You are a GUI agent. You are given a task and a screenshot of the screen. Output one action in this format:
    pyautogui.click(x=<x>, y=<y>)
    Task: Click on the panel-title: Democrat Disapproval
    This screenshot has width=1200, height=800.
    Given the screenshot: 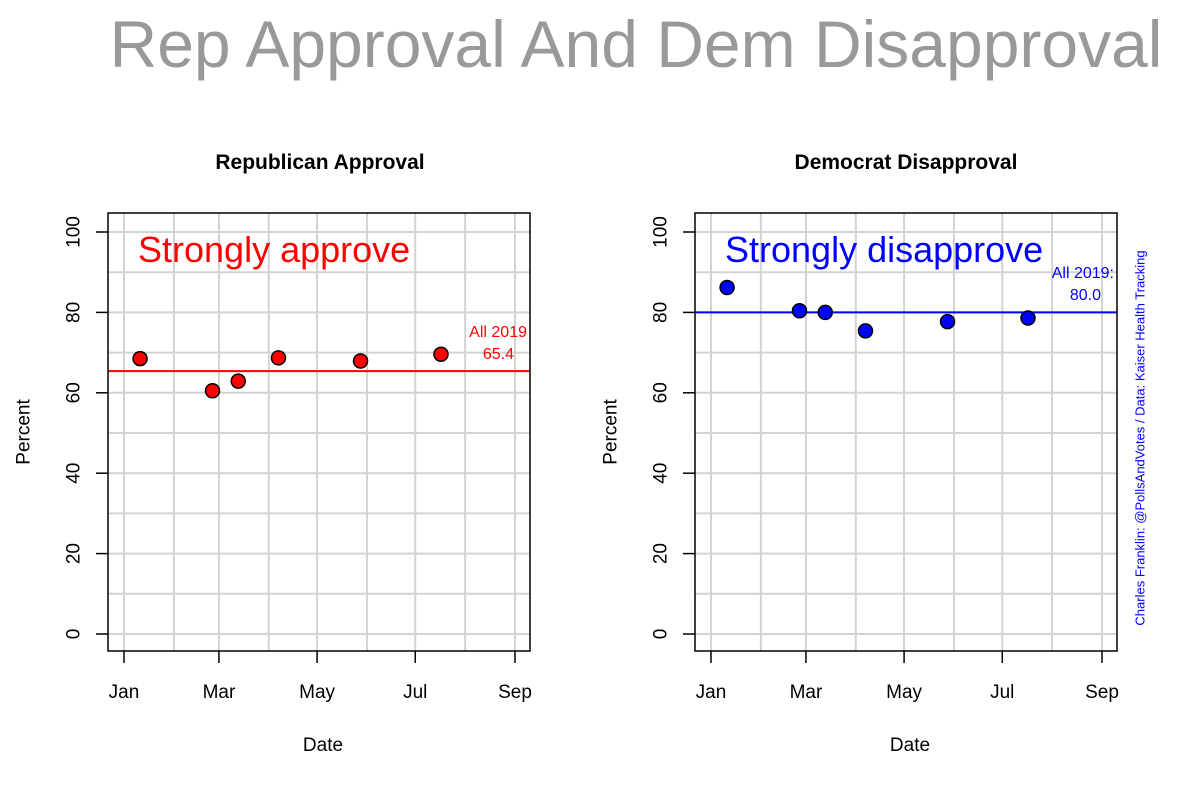 What is the action you would take?
    pyautogui.click(x=906, y=162)
    